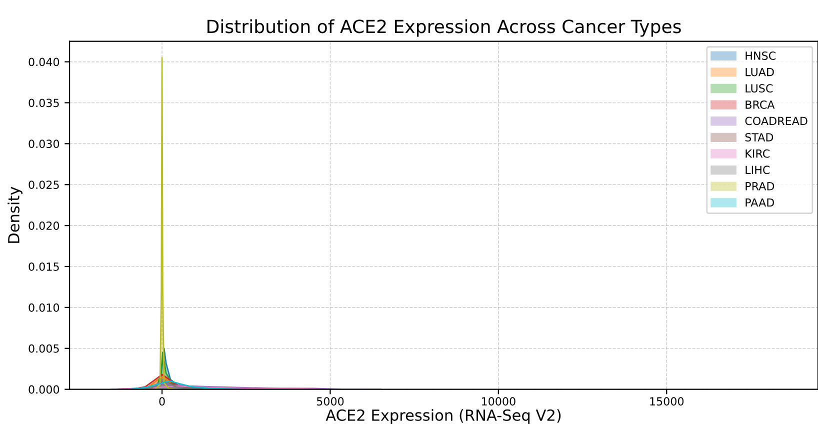 The height and width of the screenshot is (435, 818). Describe the element at coordinates (443, 416) in the screenshot. I see `x-axis-title: ACE2 Expression (RNA-Seq V2)` at that location.